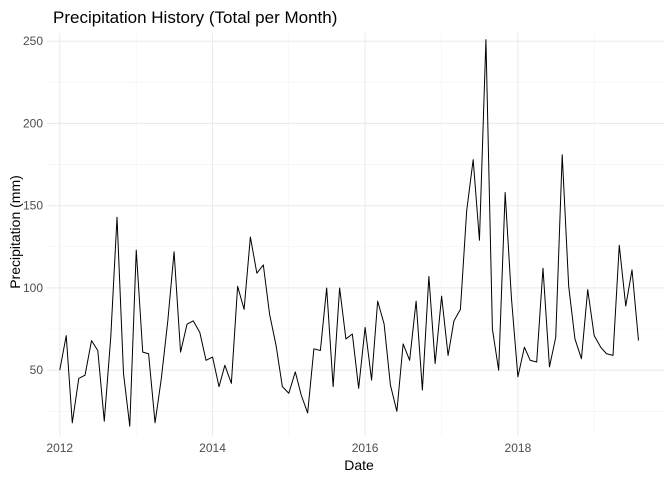  What do you see at coordinates (33, 288) in the screenshot?
I see `y-tick-label: 100` at bounding box center [33, 288].